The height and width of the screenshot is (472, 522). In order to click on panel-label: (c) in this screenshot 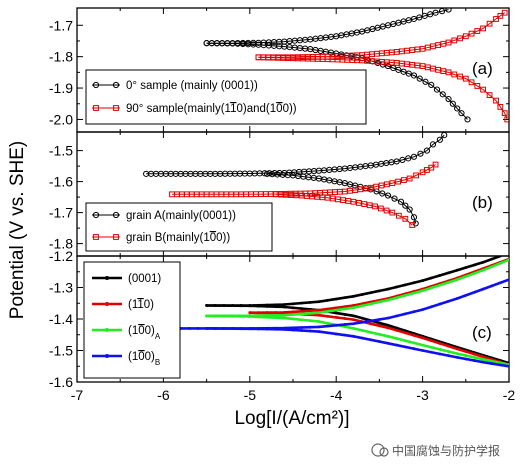, I will do `click(482, 332)`.